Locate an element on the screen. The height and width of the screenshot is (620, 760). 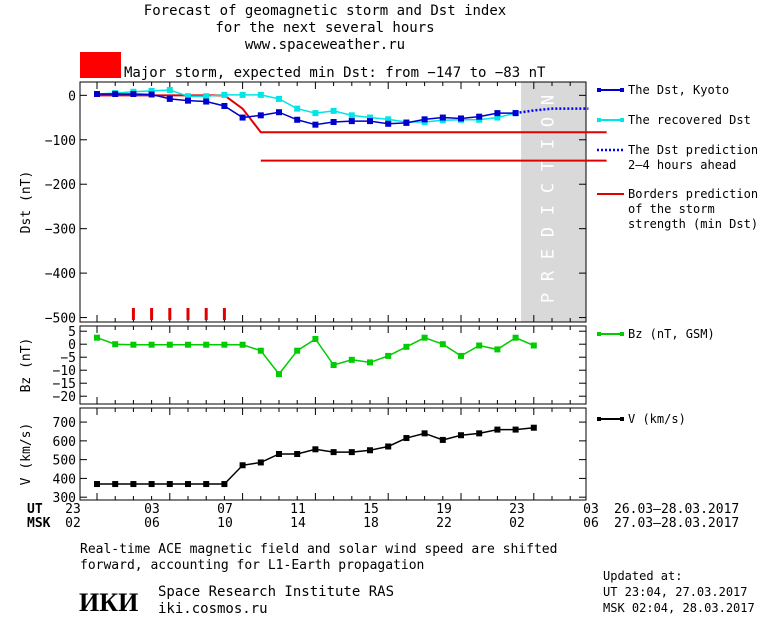
ut-tick-label: 23 is located at coordinates (517, 509).